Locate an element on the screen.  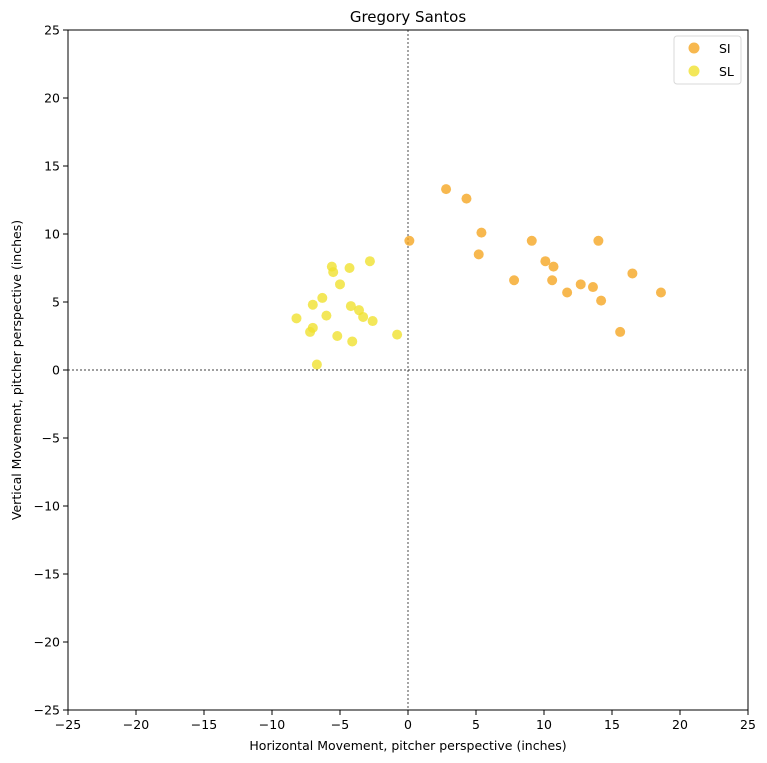
x-tick-label: 25 is located at coordinates (748, 724).